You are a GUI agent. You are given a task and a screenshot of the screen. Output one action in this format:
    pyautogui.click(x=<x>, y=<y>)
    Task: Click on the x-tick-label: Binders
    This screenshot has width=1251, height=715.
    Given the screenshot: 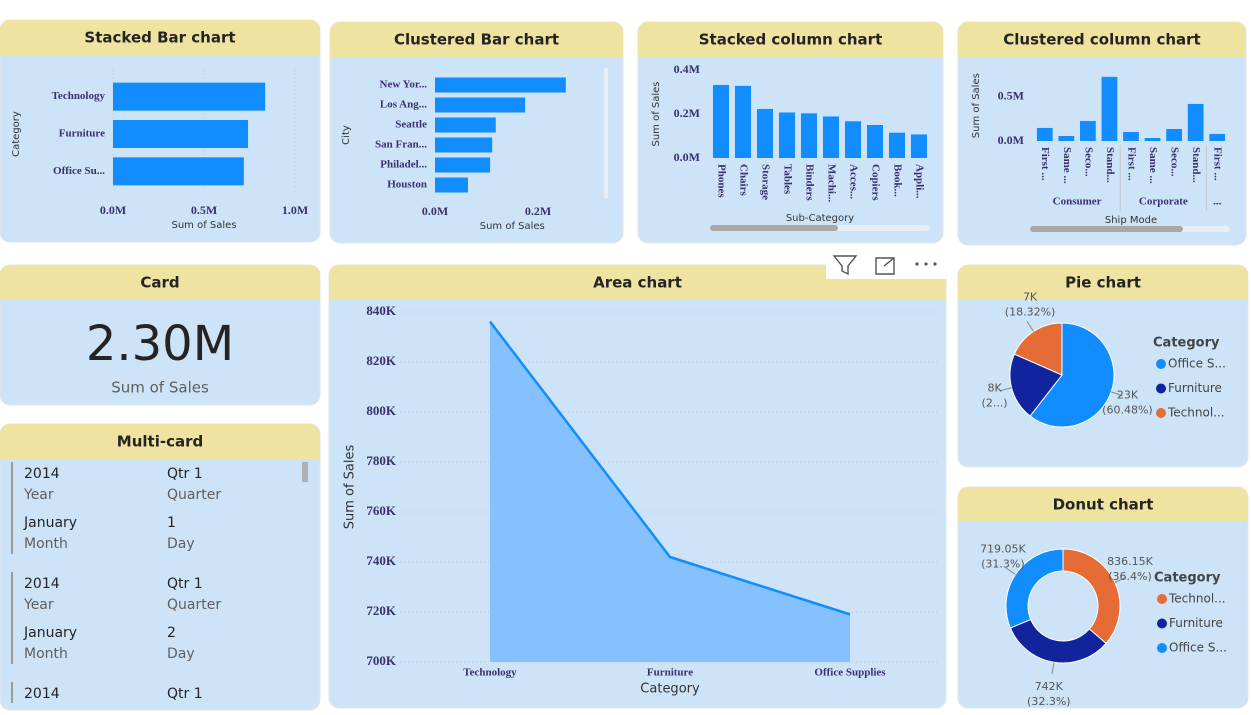 What is the action you would take?
    pyautogui.click(x=809, y=182)
    